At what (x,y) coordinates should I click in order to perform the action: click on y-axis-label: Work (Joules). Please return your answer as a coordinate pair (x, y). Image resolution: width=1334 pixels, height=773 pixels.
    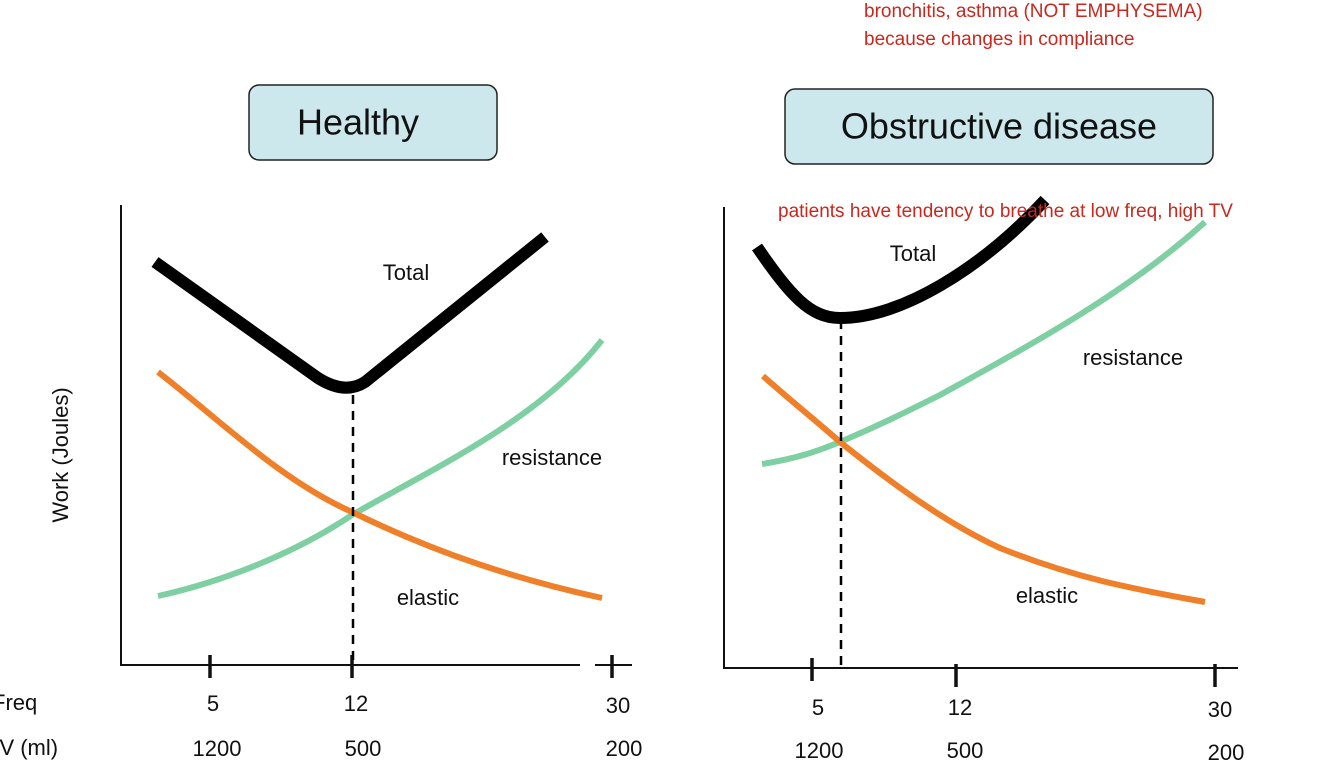
    Looking at the image, I should click on (60, 454).